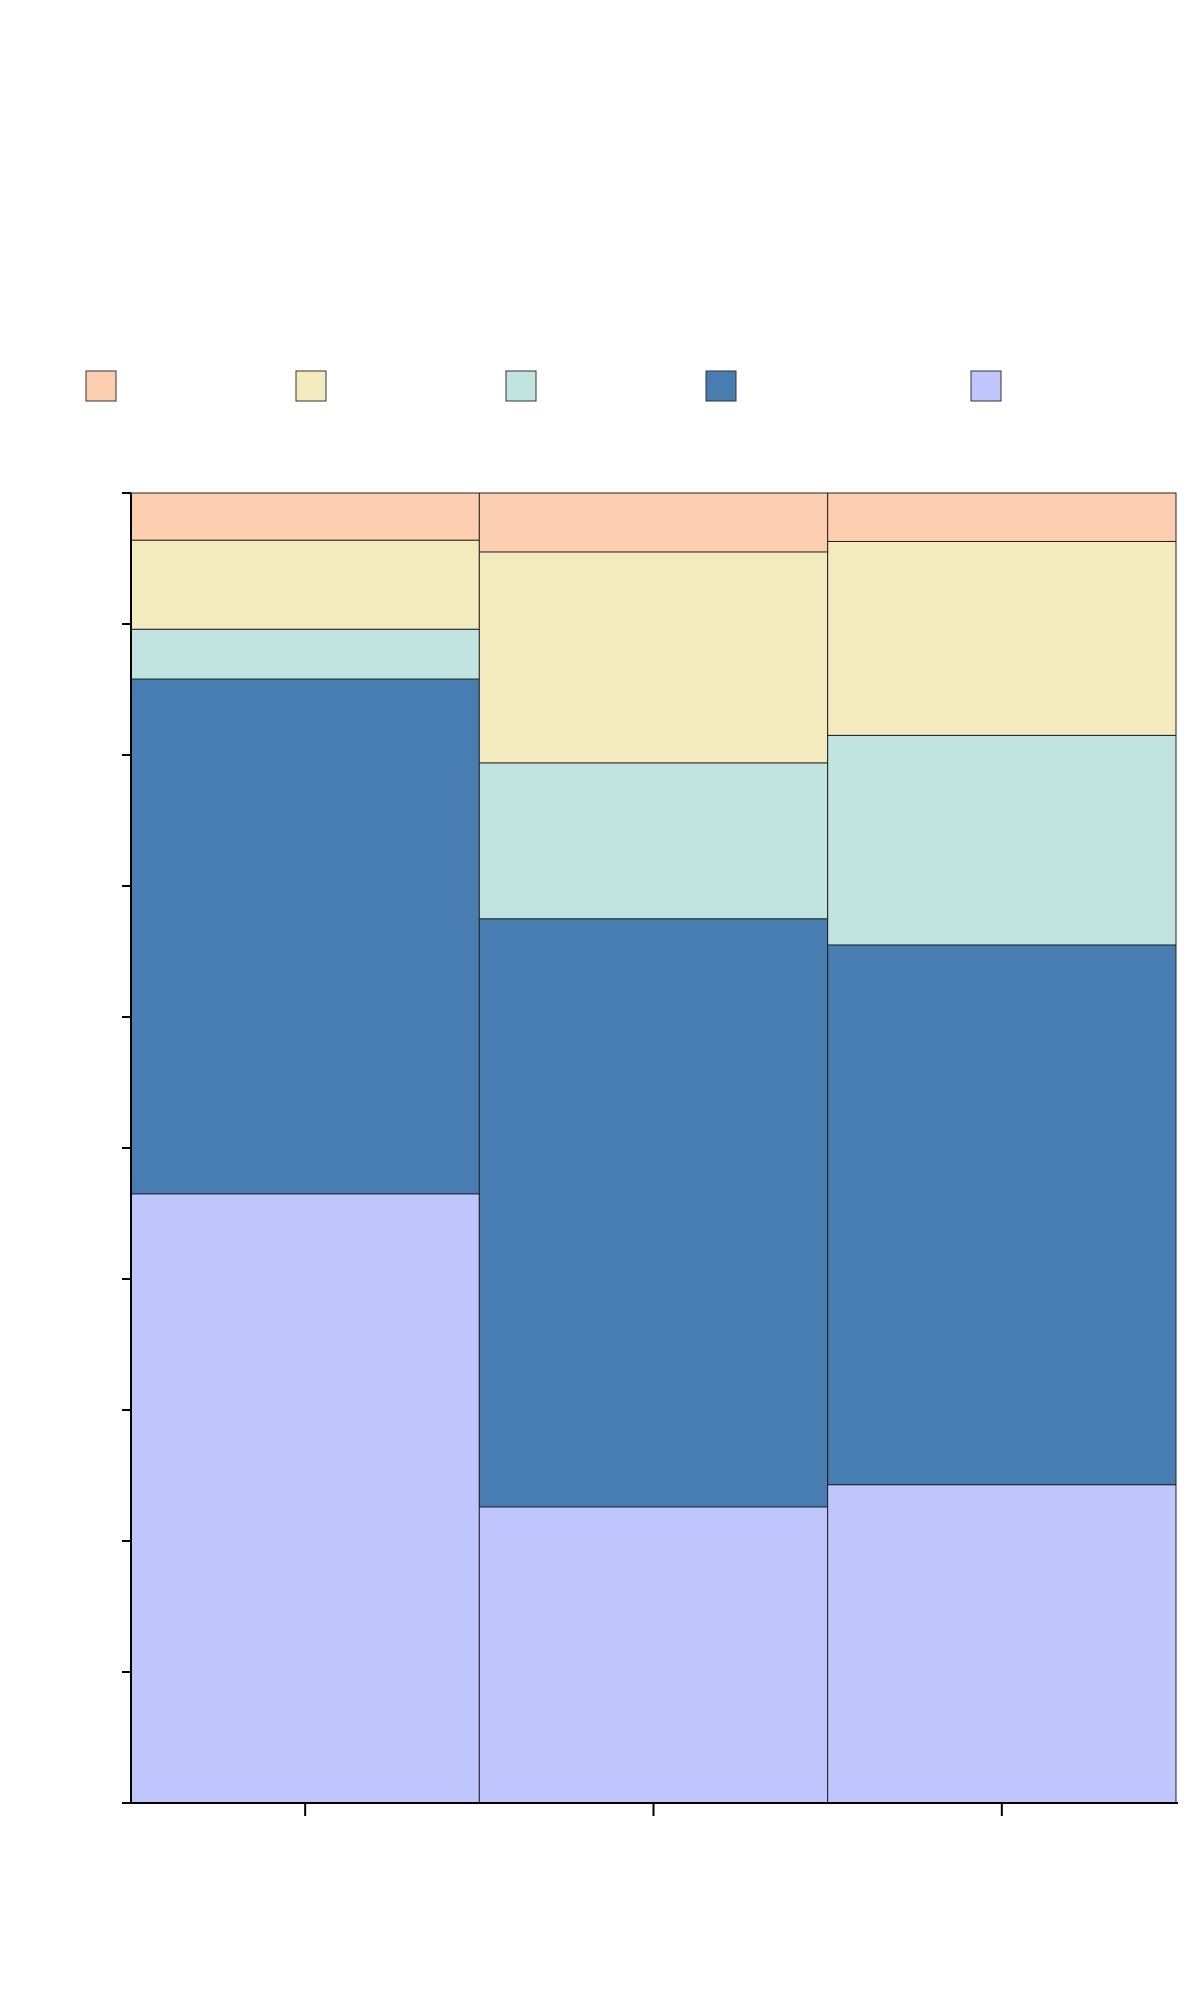  I want to click on bar-segment-s0-c2, so click(1002, 1644).